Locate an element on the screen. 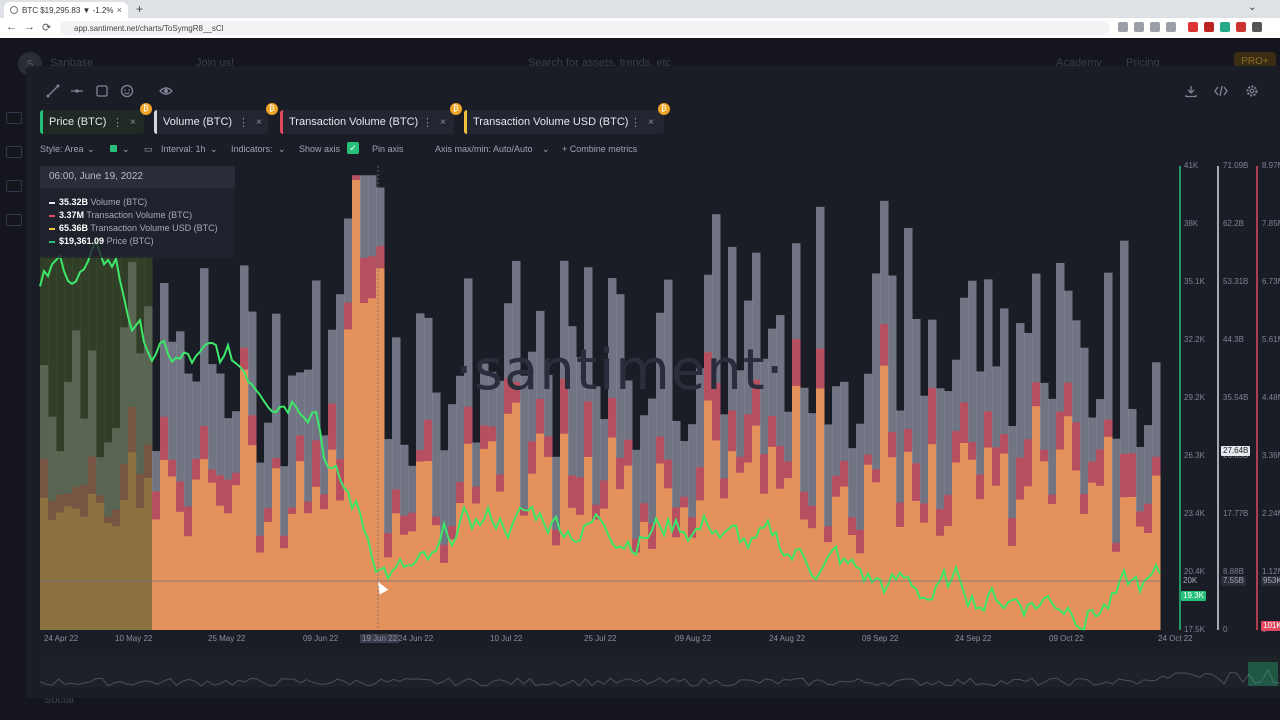 The image size is (1280, 720). axis-tick-label: 1.12M is located at coordinates (1271, 571).